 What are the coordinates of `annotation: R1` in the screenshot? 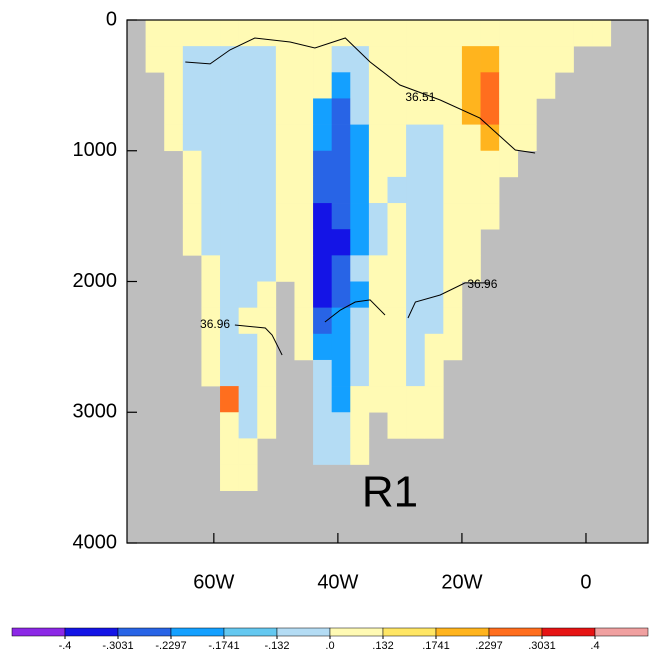 It's located at (390, 492).